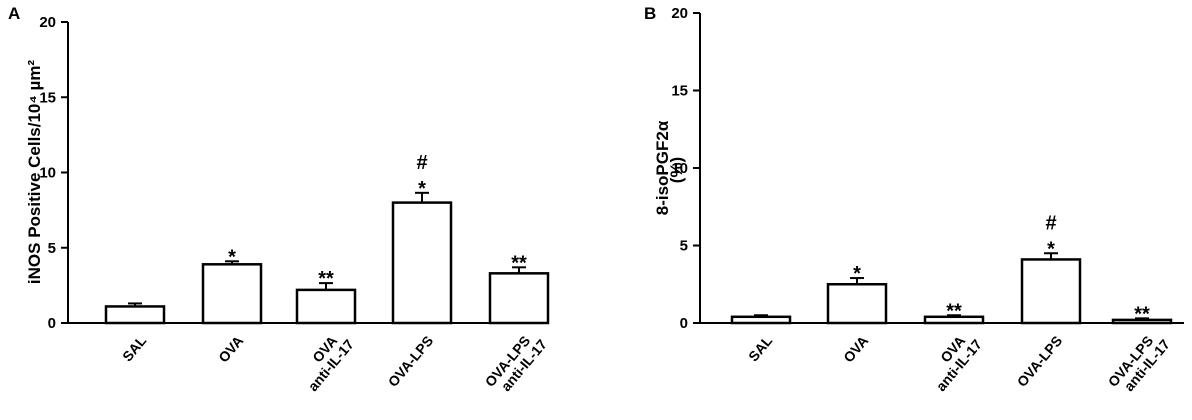  What do you see at coordinates (662, 167) in the screenshot?
I see `y-axis-label: 8-isoPGF2α` at bounding box center [662, 167].